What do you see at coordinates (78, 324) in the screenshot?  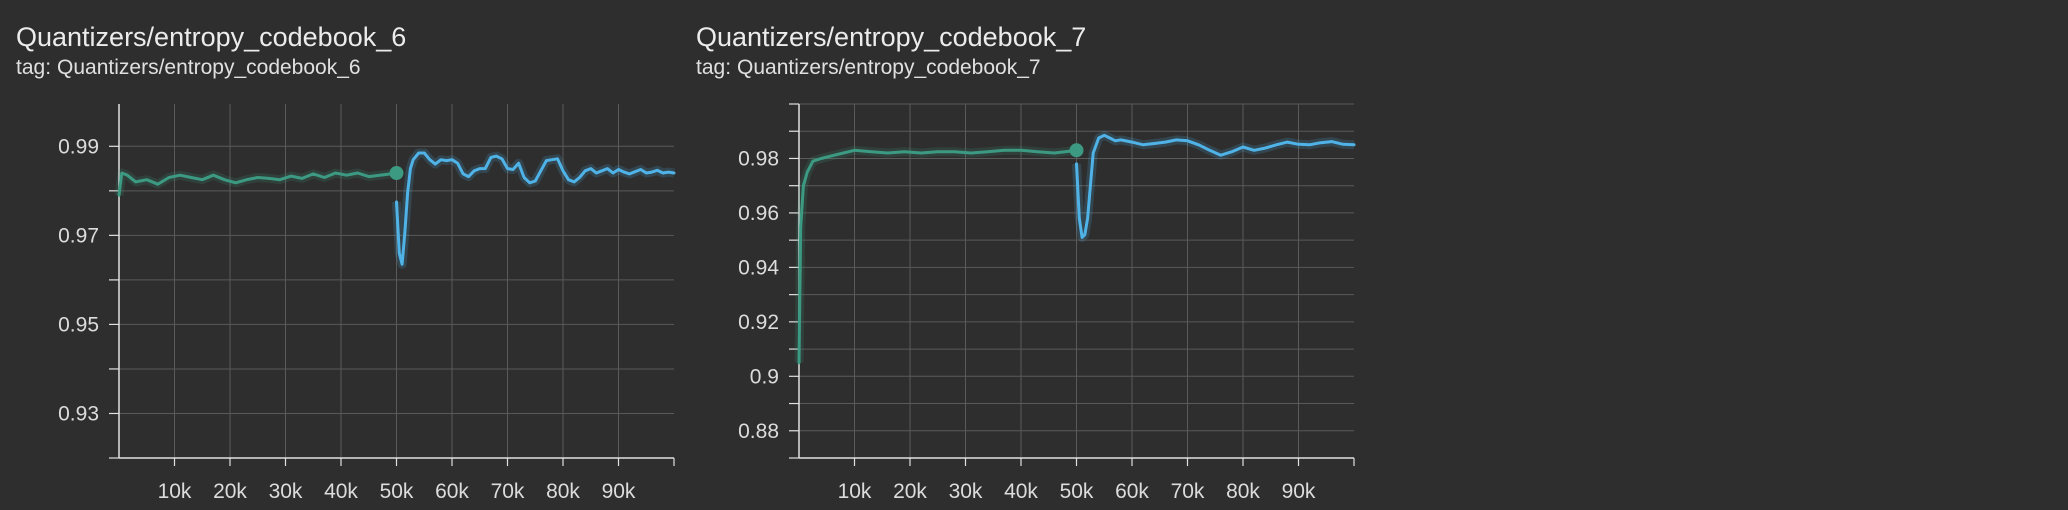 I see `y-tick-label: 0.95` at bounding box center [78, 324].